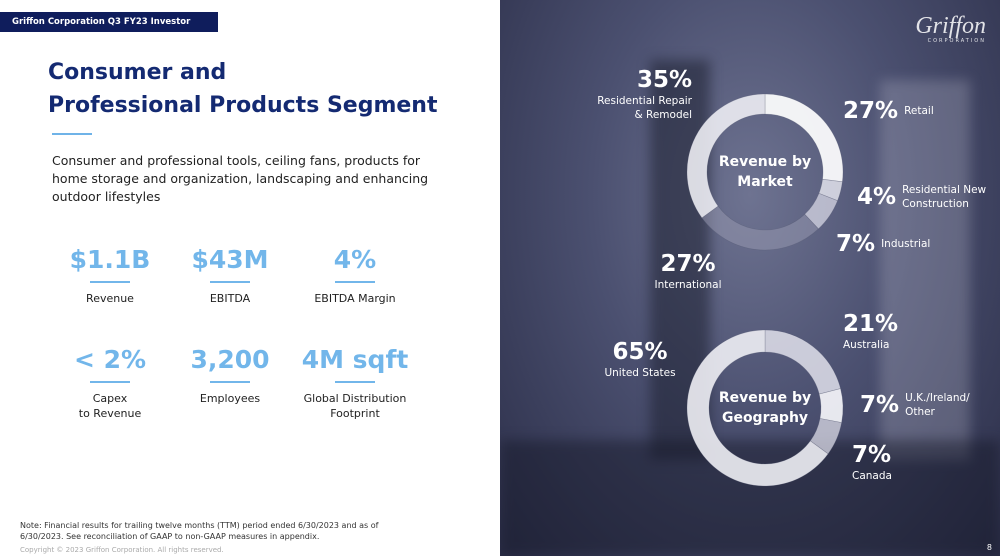 The image size is (1000, 556). I want to click on donut-center-label: Revenue by Geography, so click(765, 408).